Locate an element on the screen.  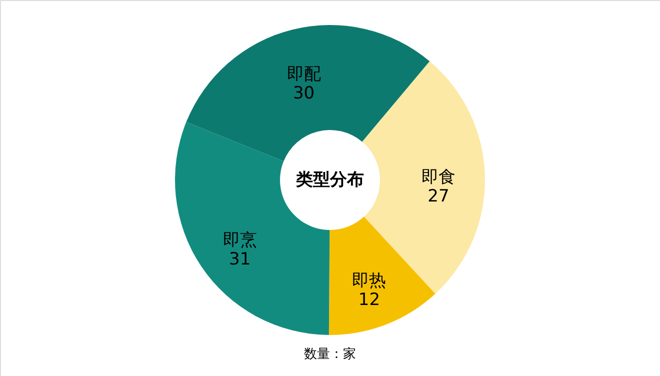
text: 数量：家 is located at coordinates (330, 354).